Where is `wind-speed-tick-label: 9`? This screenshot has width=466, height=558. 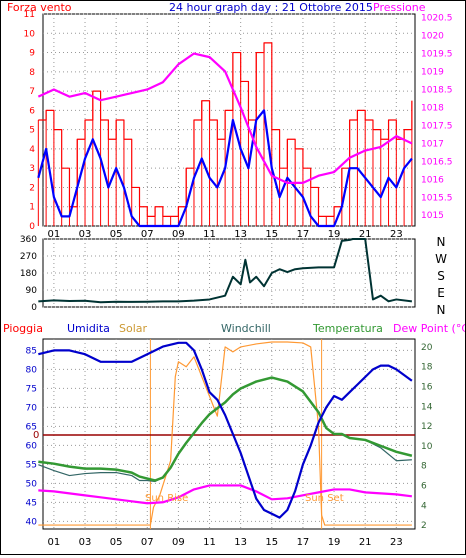 wind-speed-tick-label: 9 is located at coordinates (32, 54).